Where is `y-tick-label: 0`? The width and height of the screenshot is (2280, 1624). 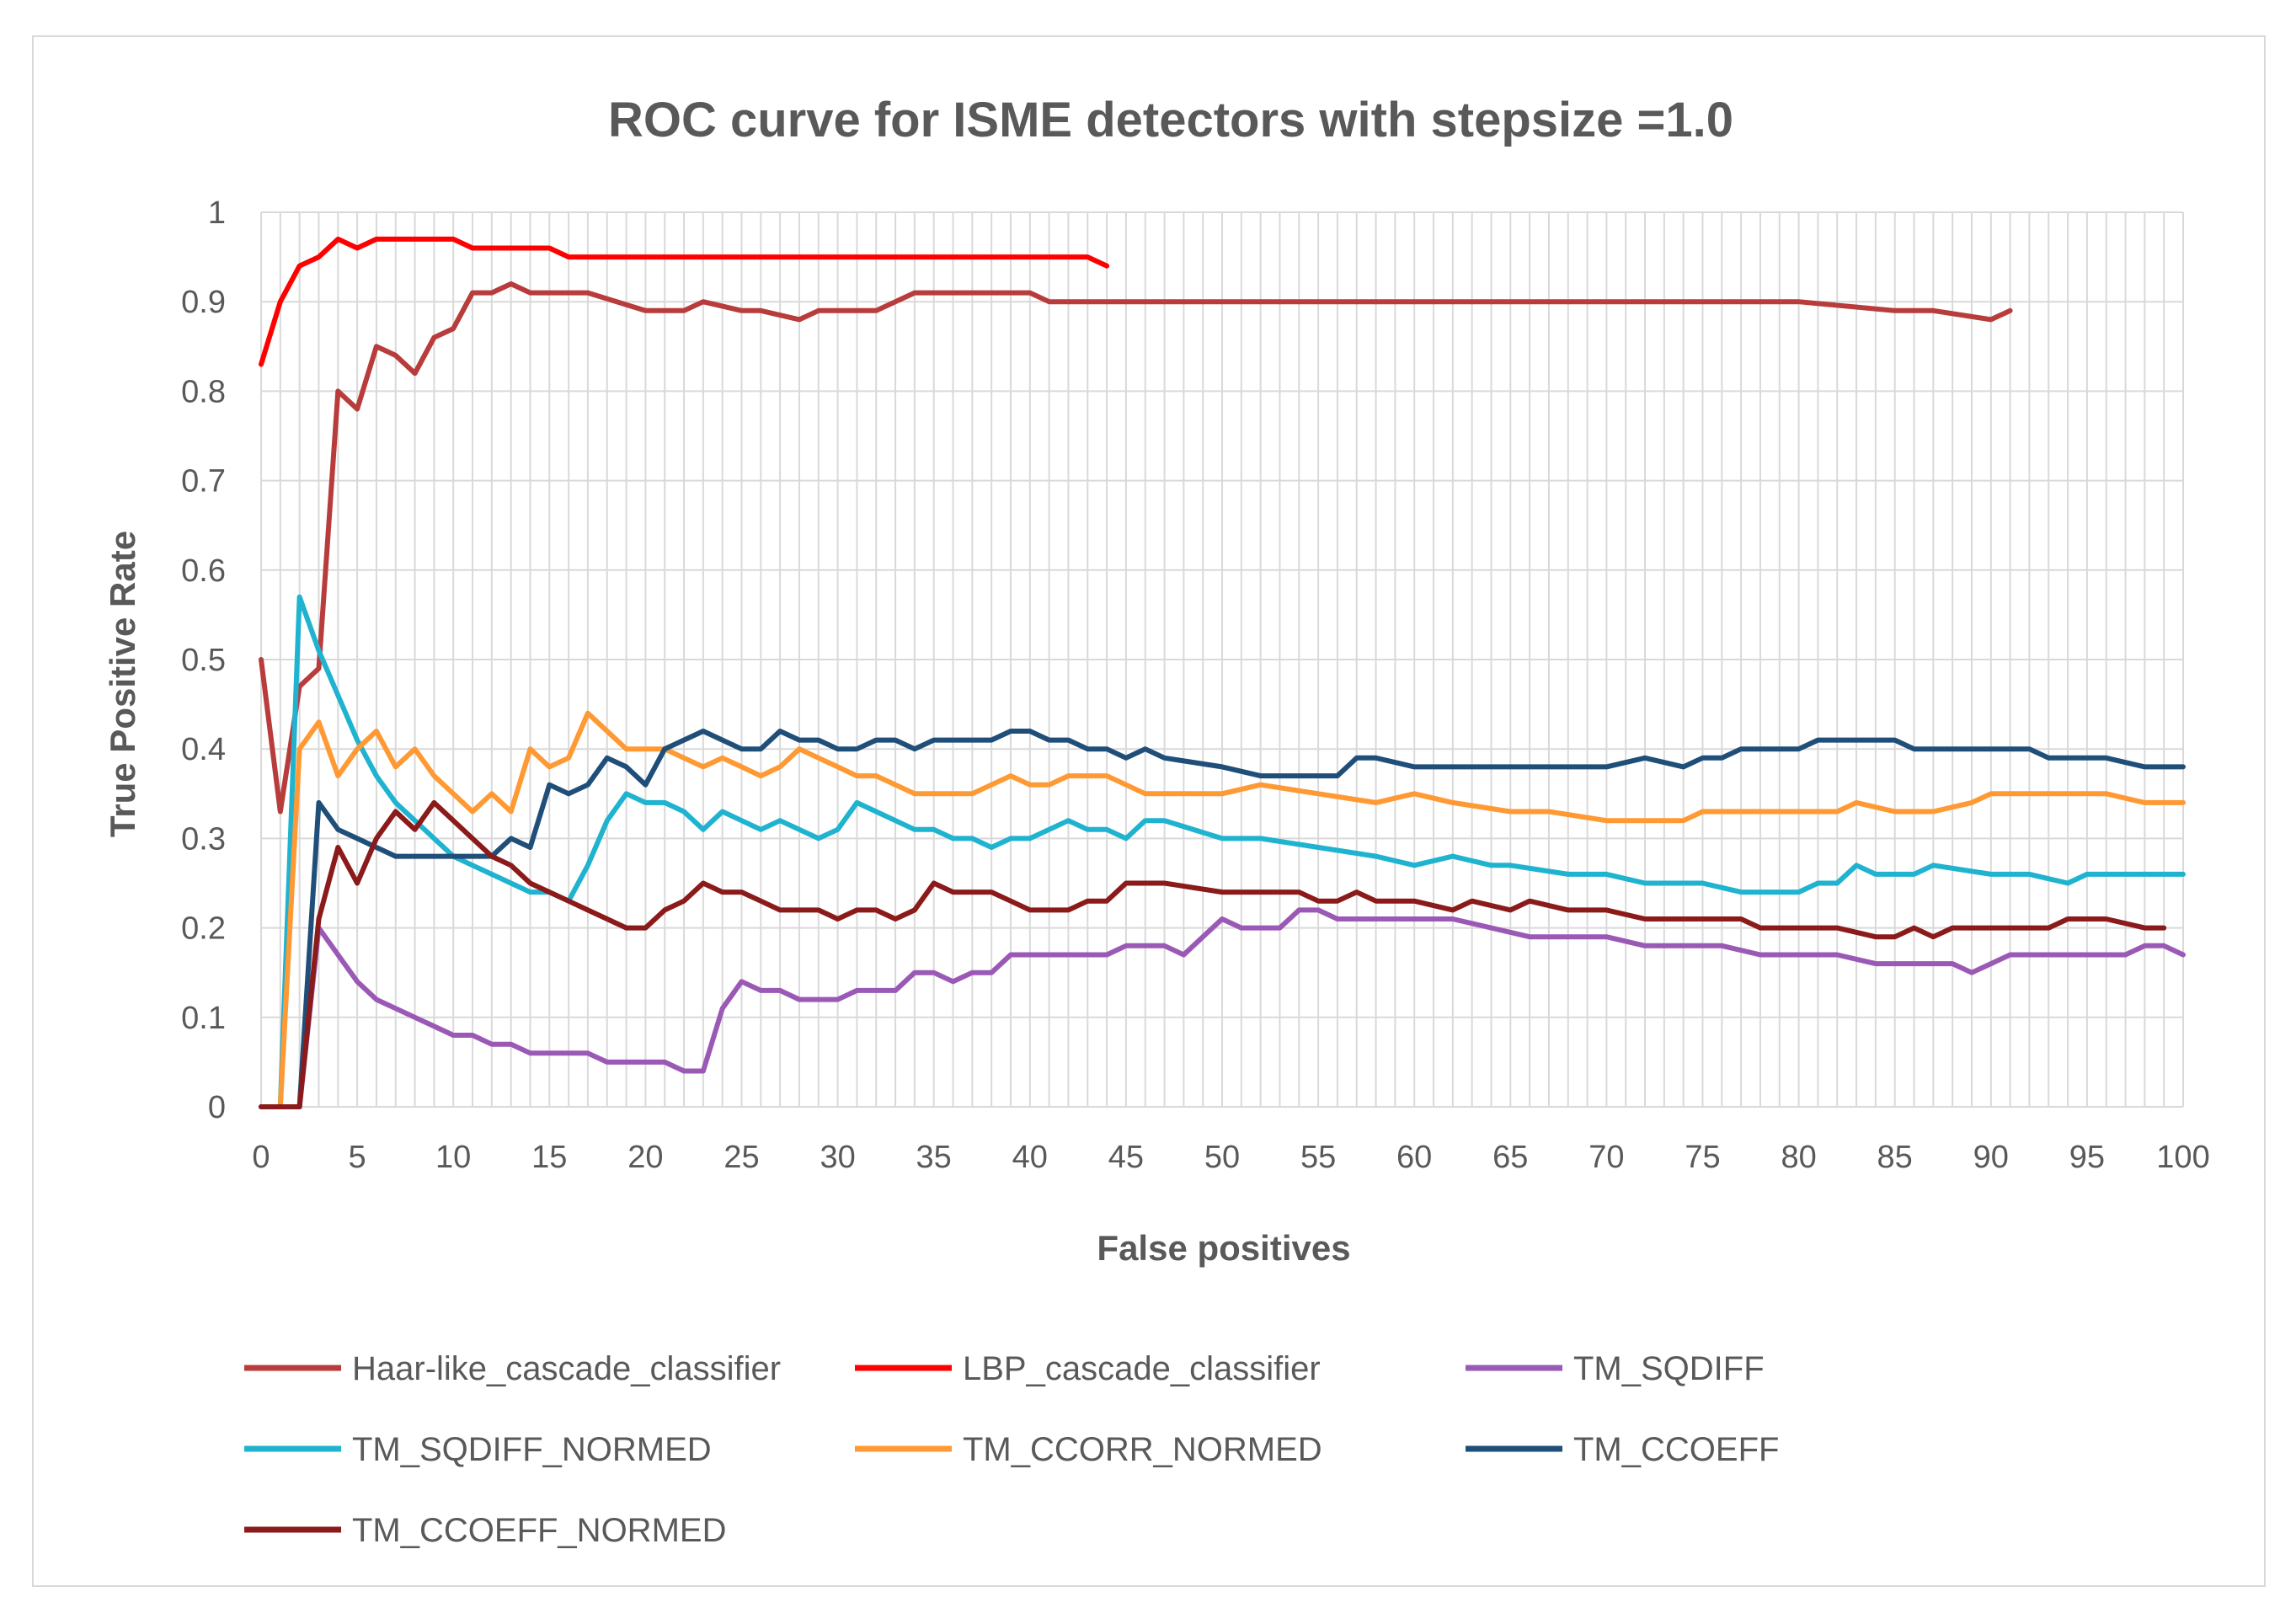
y-tick-label: 0 is located at coordinates (217, 1107).